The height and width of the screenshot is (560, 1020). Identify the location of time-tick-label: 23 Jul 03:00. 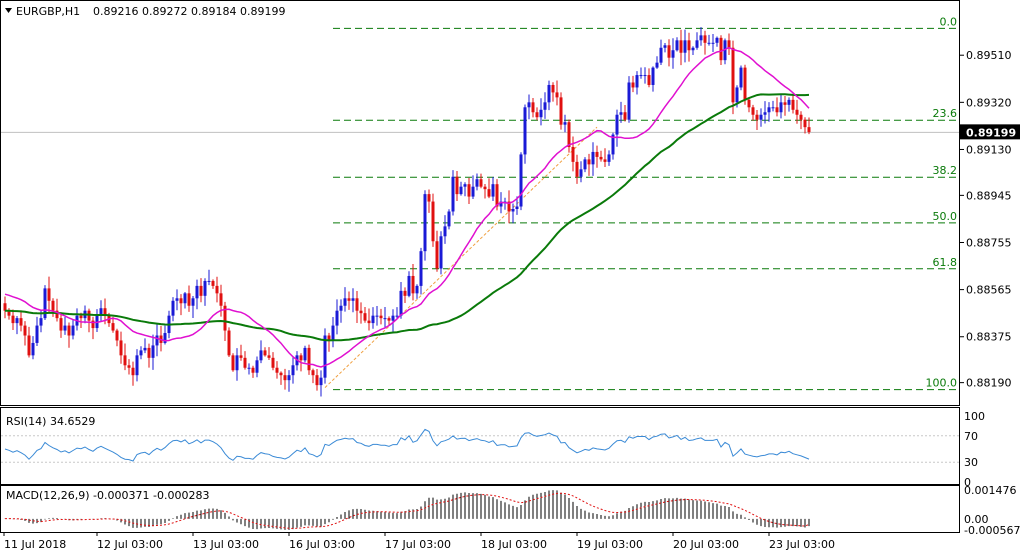
(802, 544).